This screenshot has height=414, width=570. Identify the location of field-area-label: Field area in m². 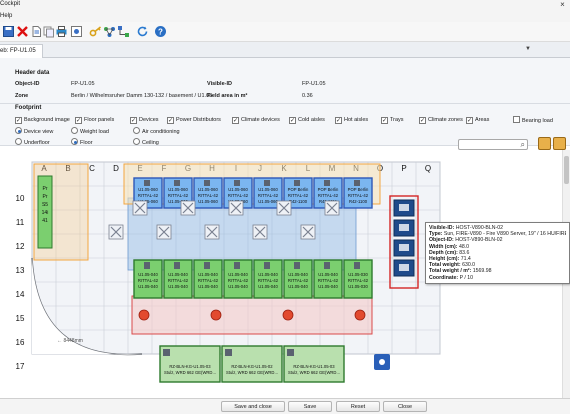
(227, 96).